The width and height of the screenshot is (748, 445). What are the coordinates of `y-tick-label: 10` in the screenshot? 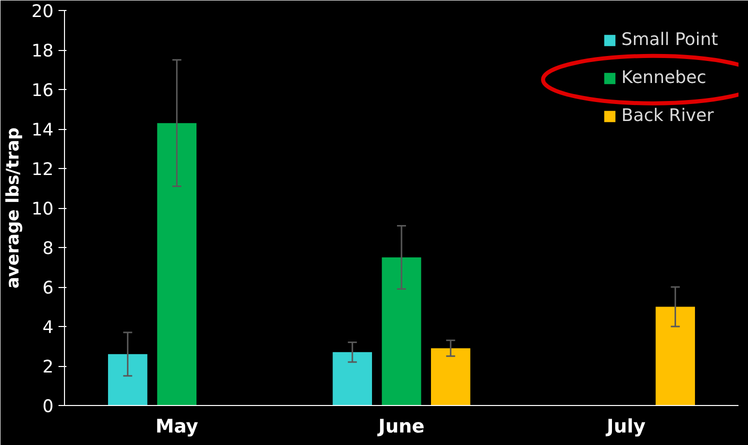 It's located at (42, 210).